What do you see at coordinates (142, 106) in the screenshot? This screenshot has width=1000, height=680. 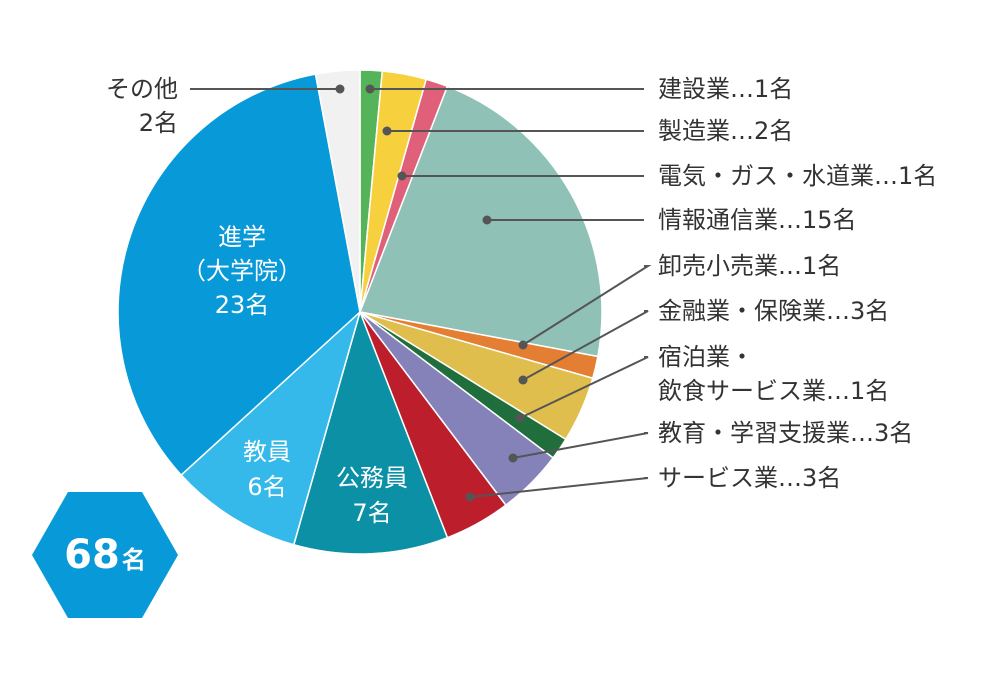 I see `slice-label-12: その他 2名` at bounding box center [142, 106].